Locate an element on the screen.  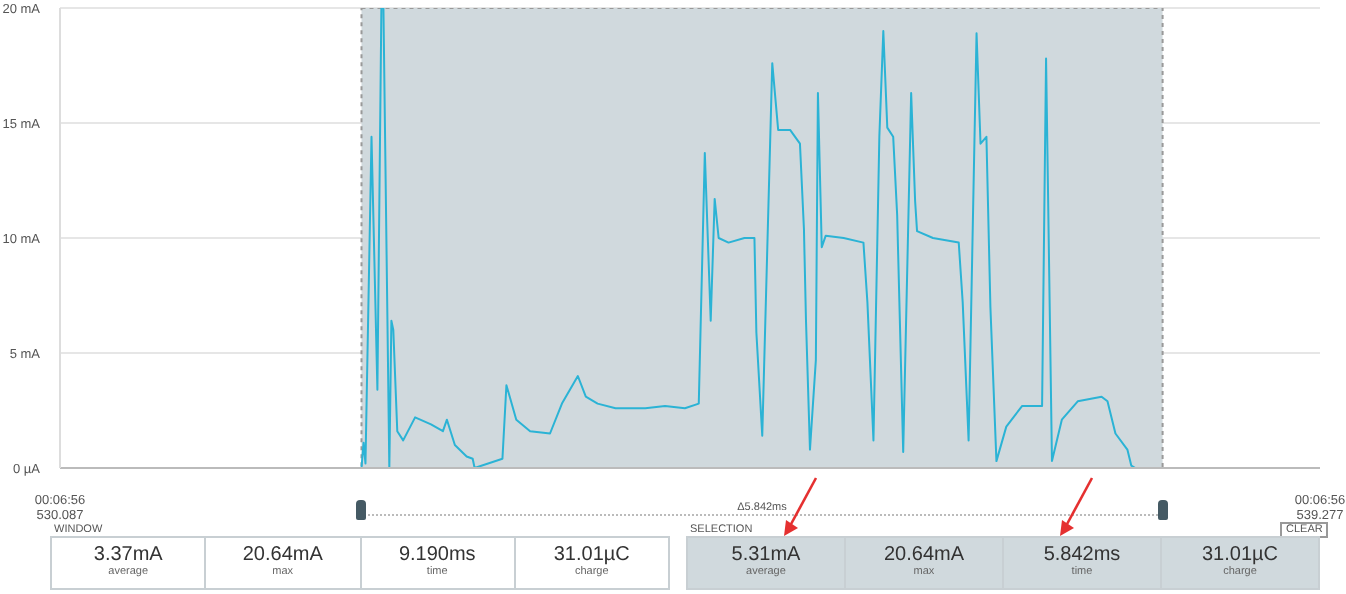
text: 5.31mA is located at coordinates (766, 555).